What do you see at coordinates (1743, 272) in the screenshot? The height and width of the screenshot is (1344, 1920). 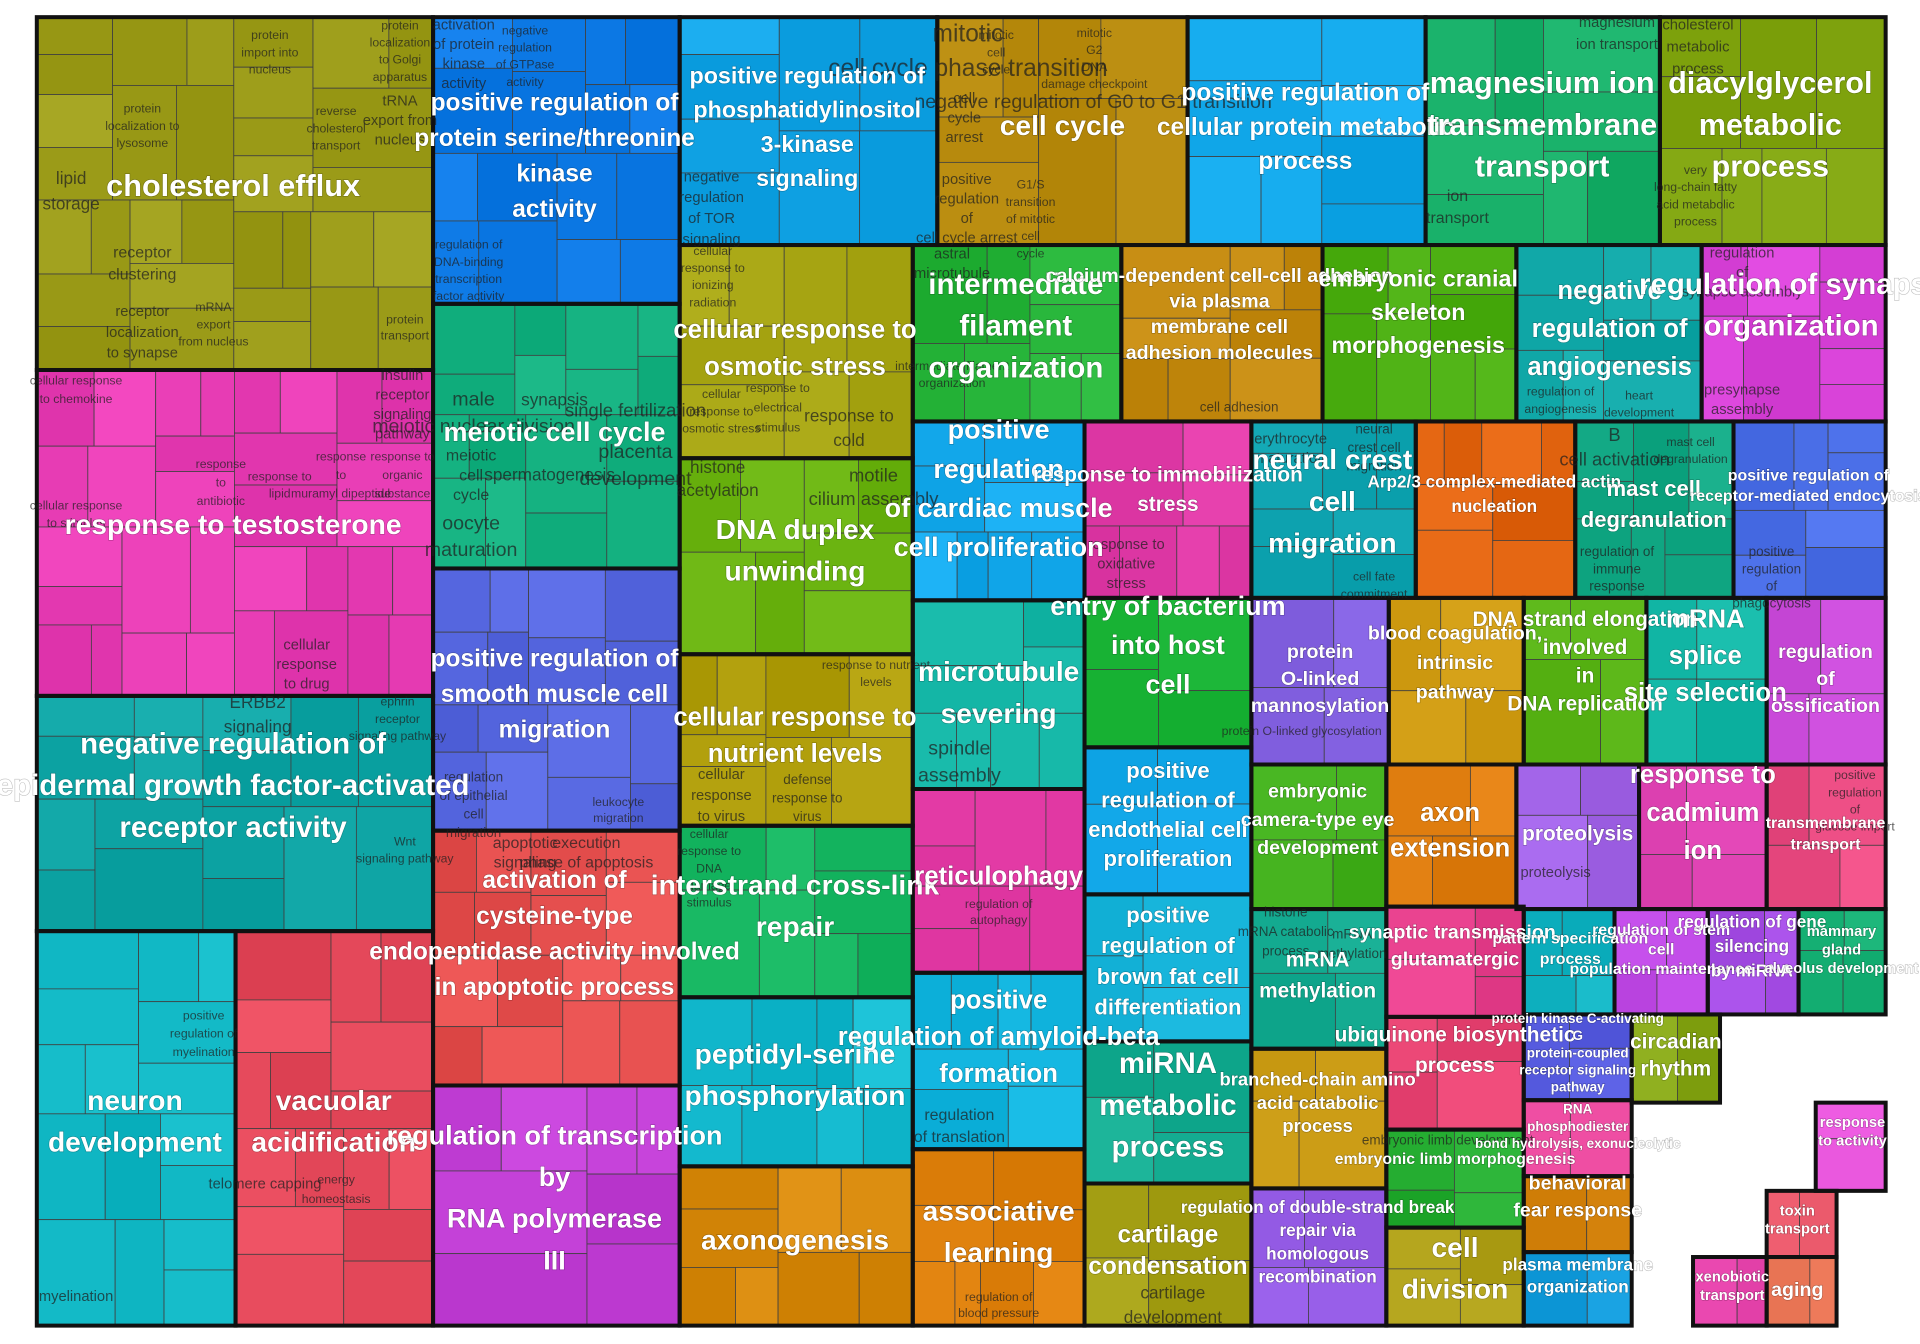 I see `term-label-regulation-of-synapse-assembly: regulation of synapse assembly` at bounding box center [1743, 272].